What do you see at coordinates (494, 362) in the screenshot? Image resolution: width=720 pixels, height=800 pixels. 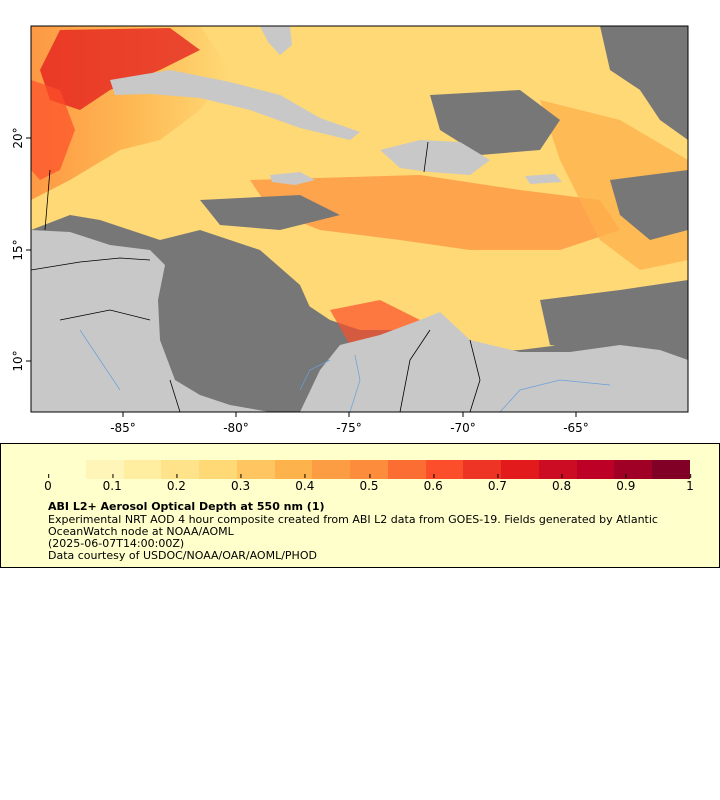 I see `south-america-land` at bounding box center [494, 362].